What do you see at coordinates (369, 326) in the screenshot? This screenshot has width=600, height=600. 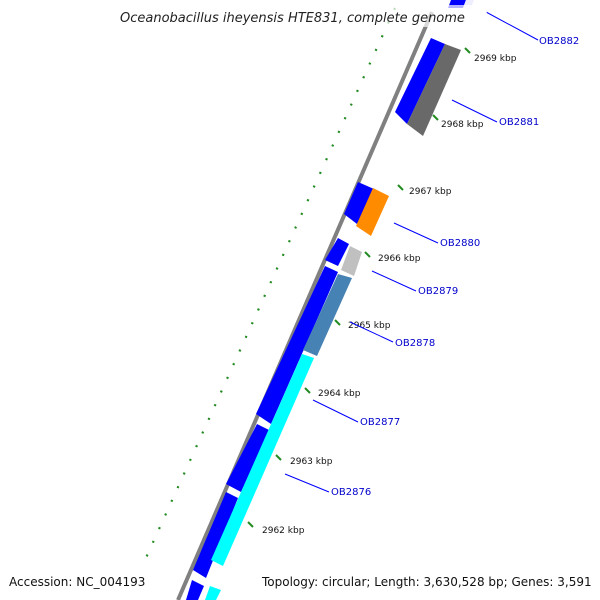 I see `kbp-label: 2965 kbp` at bounding box center [369, 326].